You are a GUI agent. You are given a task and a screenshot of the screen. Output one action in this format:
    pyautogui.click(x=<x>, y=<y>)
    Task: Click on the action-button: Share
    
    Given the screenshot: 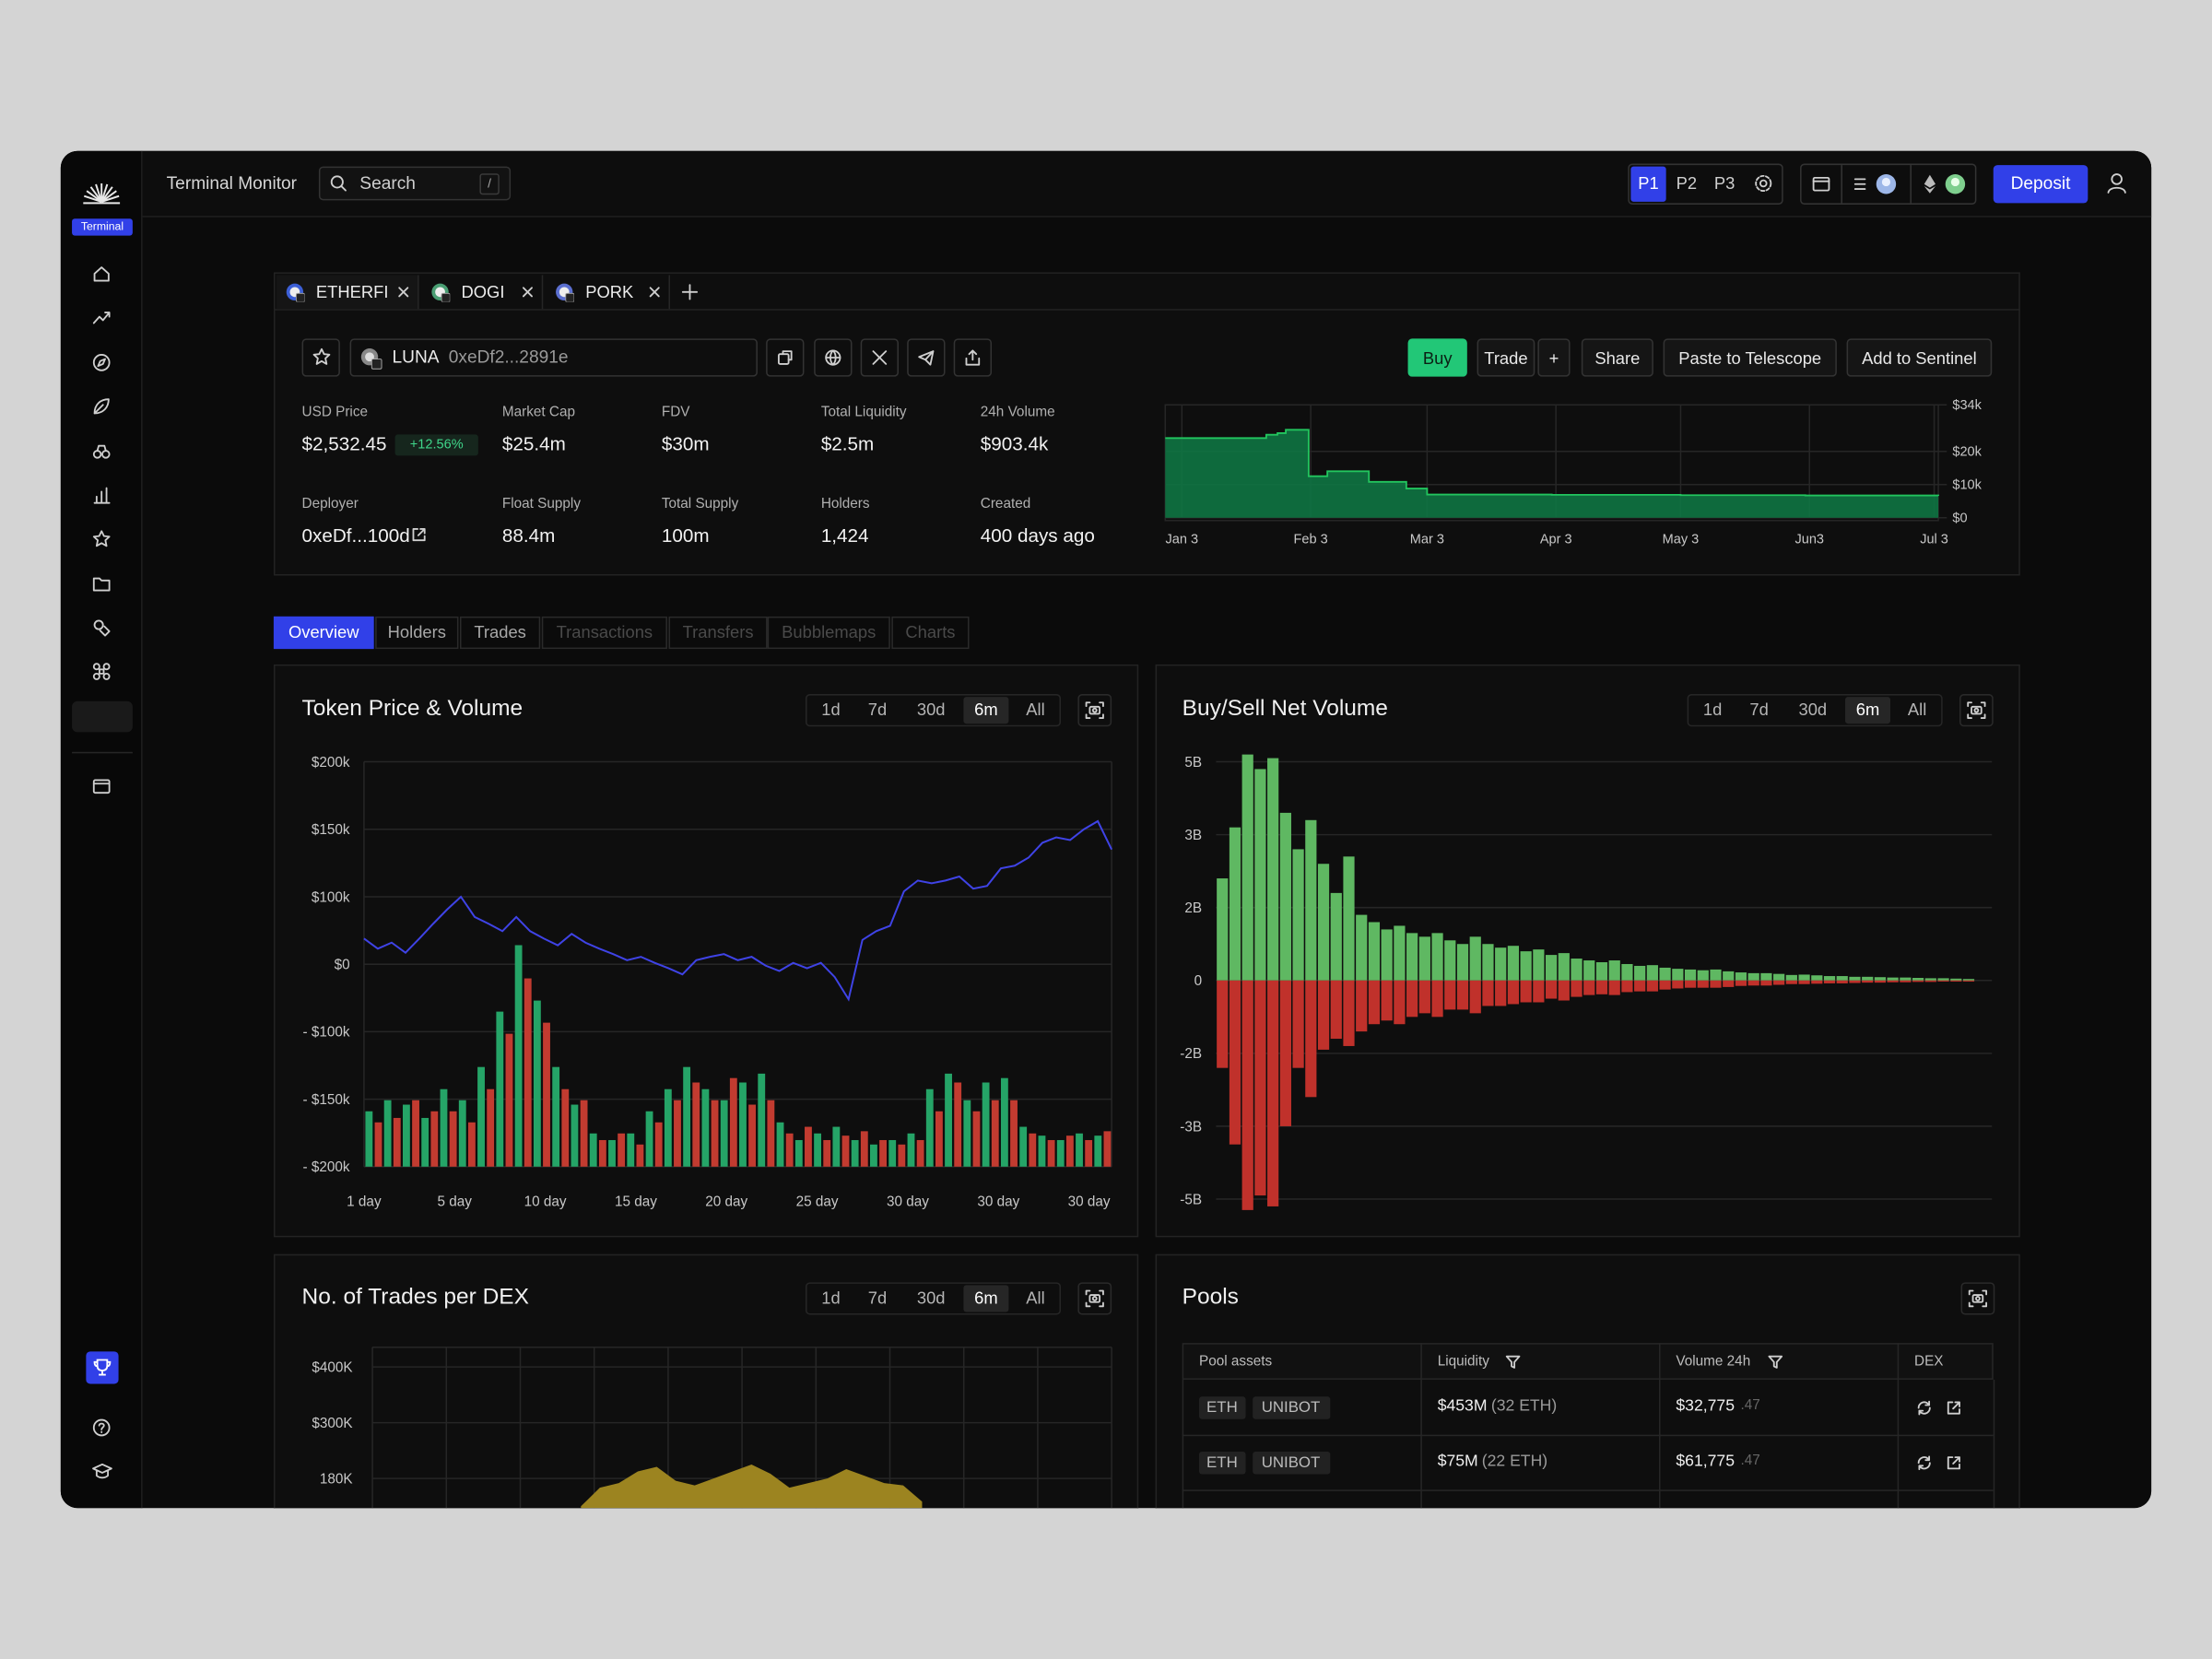 What is the action you would take?
    pyautogui.click(x=1617, y=357)
    